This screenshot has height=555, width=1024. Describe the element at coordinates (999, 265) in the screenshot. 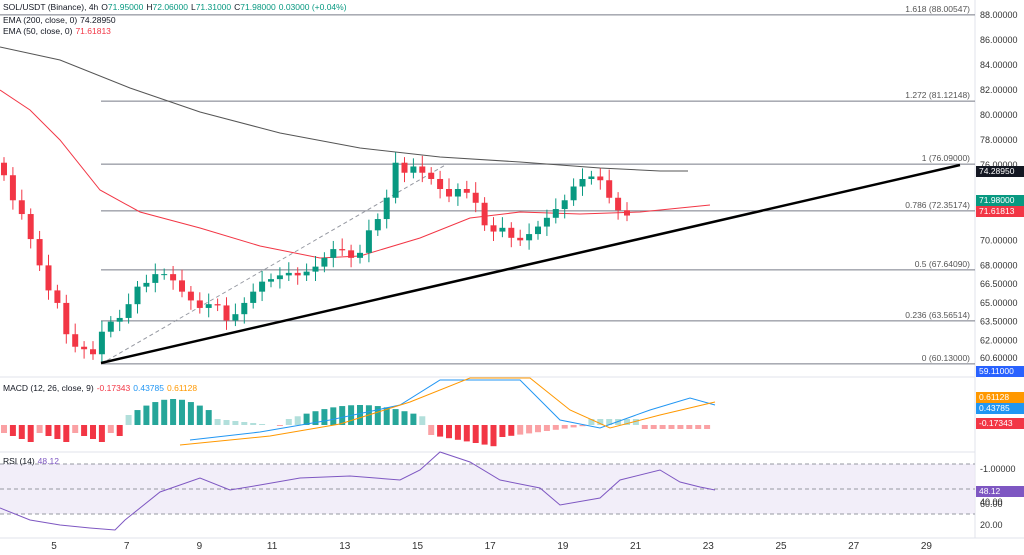

I see `price-tick-label: 68.00000` at that location.